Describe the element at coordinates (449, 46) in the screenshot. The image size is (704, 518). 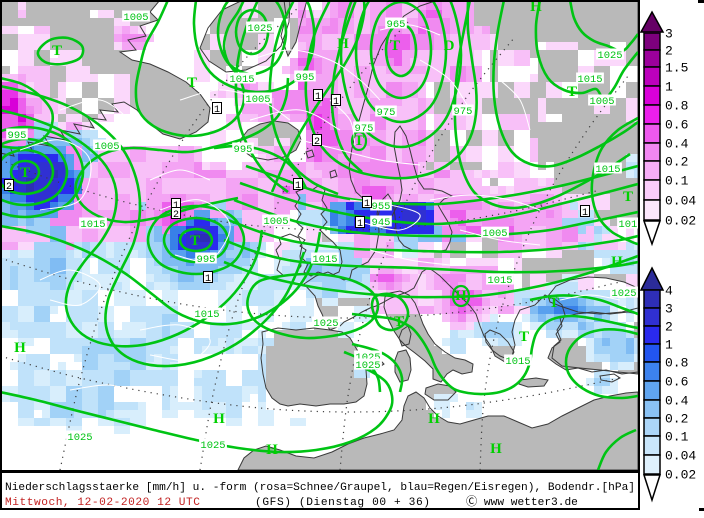
I see `svg-text: D` at that location.